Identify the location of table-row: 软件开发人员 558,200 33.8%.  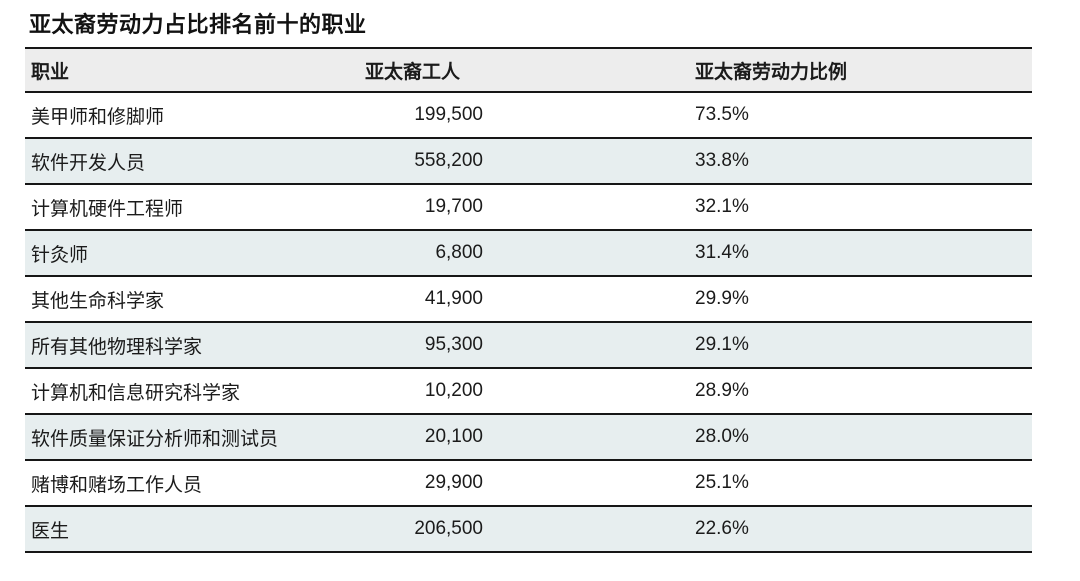
(528, 161).